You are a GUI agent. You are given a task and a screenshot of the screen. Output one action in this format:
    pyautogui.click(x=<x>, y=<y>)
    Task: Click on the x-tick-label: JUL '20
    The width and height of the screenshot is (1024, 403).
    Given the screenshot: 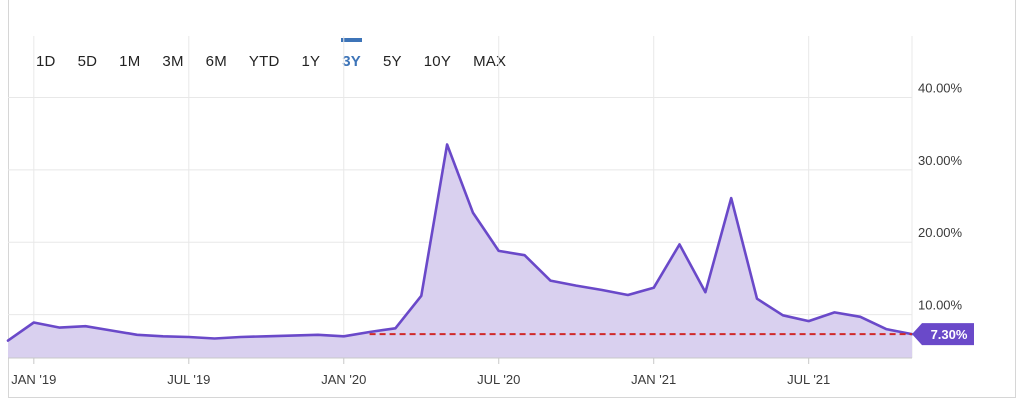 What is the action you would take?
    pyautogui.click(x=498, y=379)
    